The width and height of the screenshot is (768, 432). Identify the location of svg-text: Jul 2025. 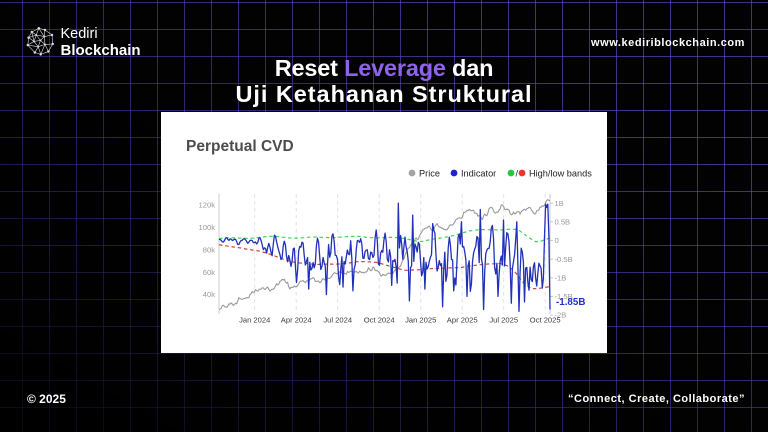
(503, 320).